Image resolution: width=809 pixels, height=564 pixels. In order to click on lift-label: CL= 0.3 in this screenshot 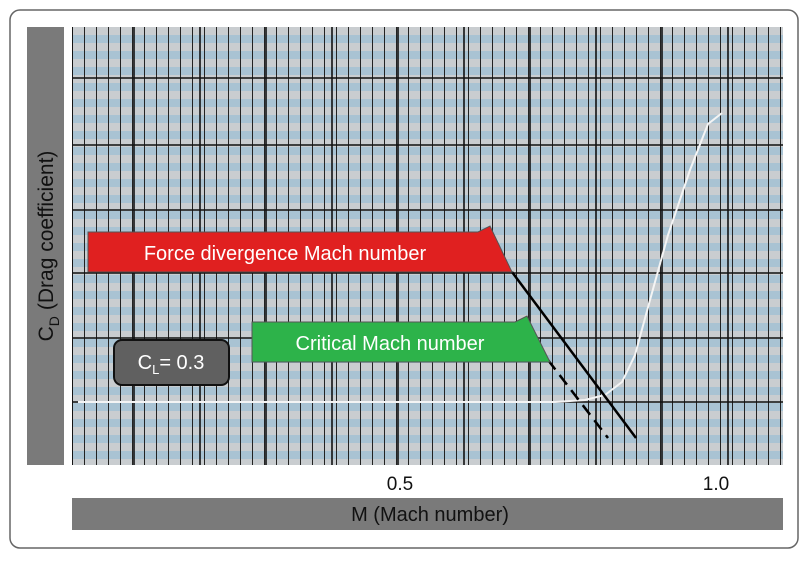, I will do `click(171, 364)`.